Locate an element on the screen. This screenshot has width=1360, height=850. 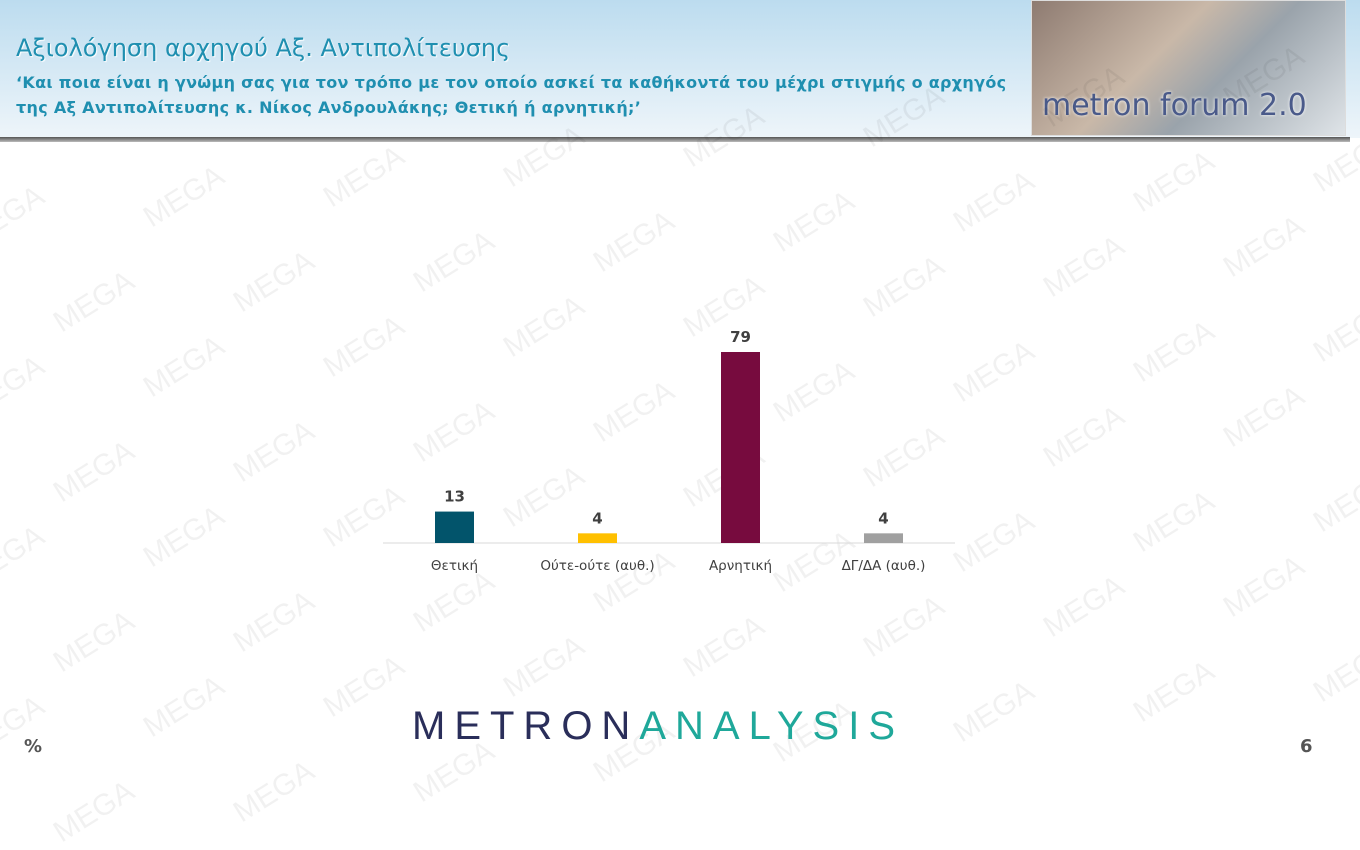
data-label: 79 is located at coordinates (740, 337).